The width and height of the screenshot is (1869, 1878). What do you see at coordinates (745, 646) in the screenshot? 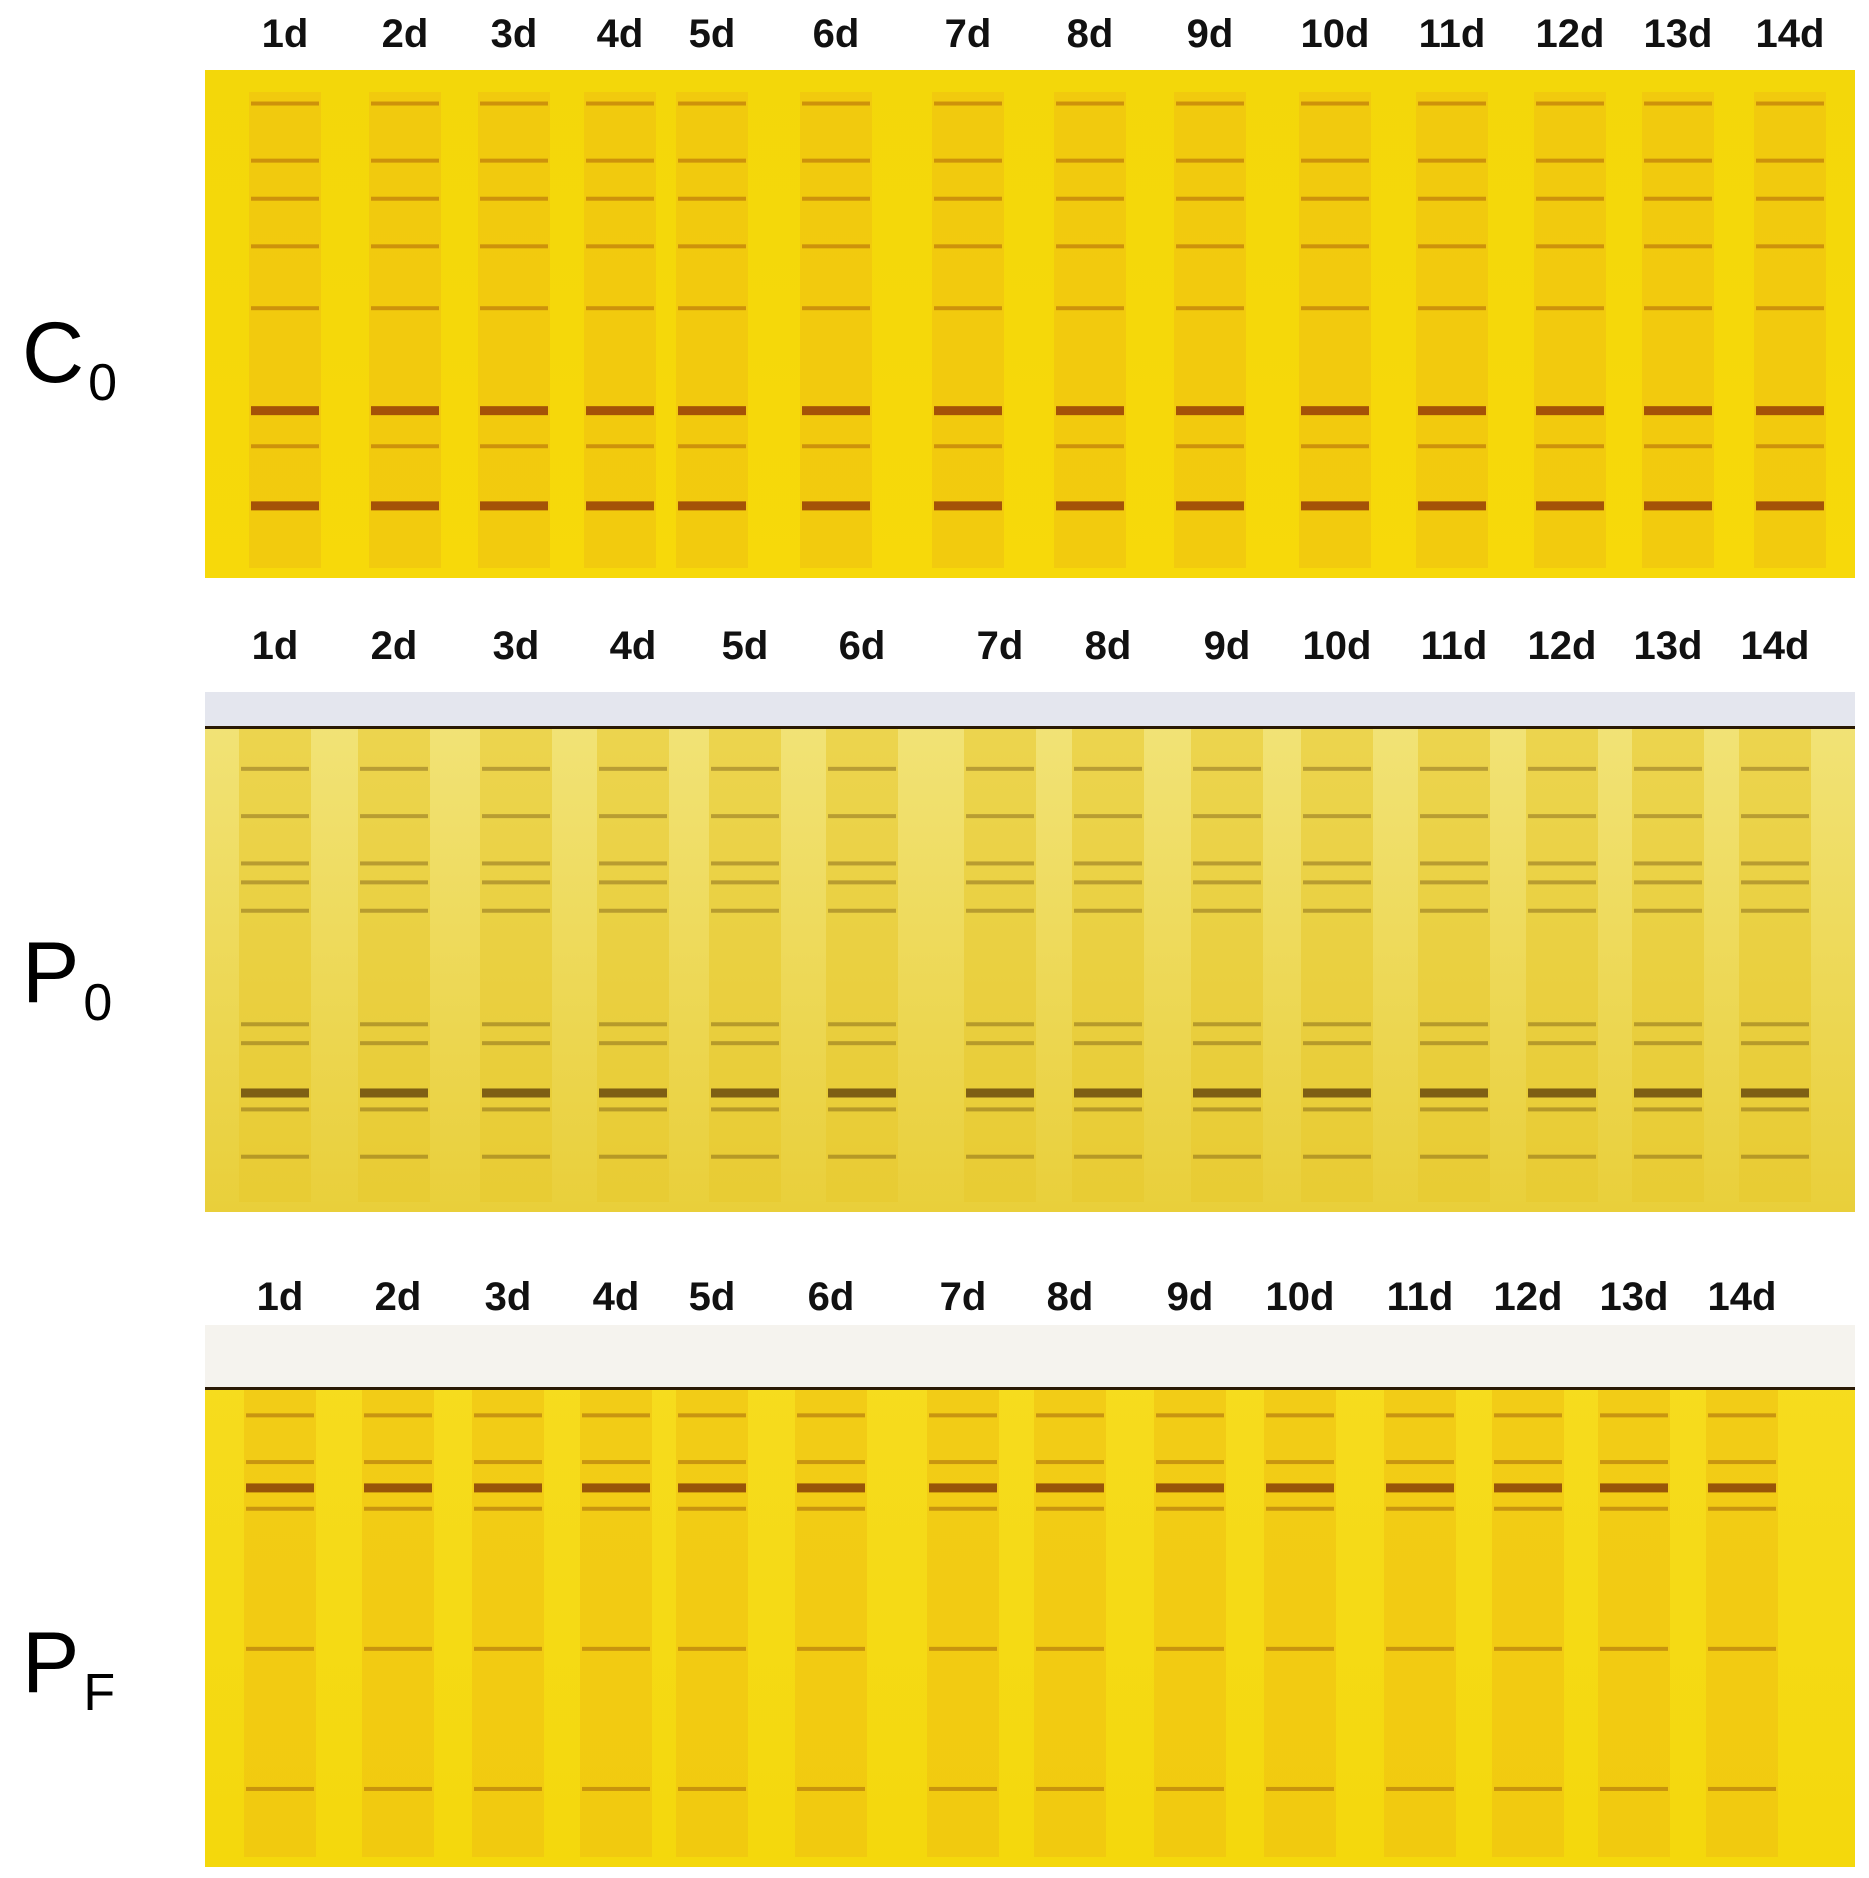
I see `lane-label: 5d` at bounding box center [745, 646].